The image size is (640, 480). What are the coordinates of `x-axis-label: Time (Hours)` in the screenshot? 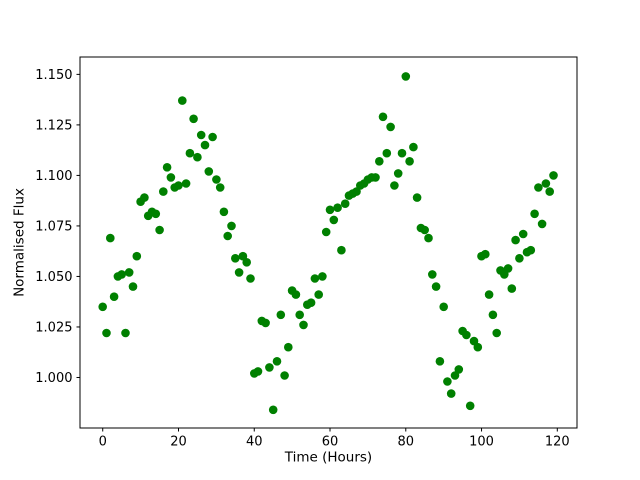 It's located at (328, 458).